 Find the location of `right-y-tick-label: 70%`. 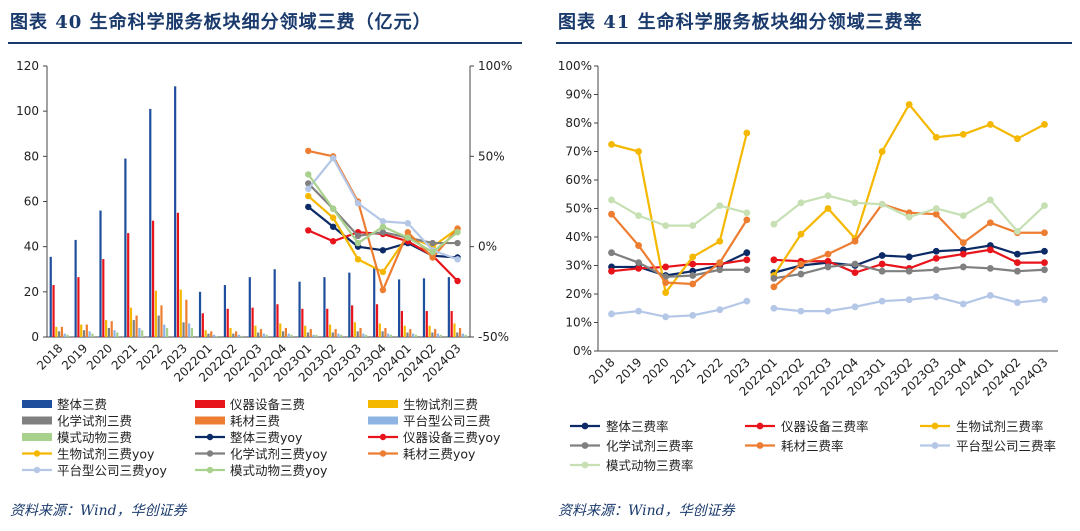

right-y-tick-label: 70% is located at coordinates (578, 152).